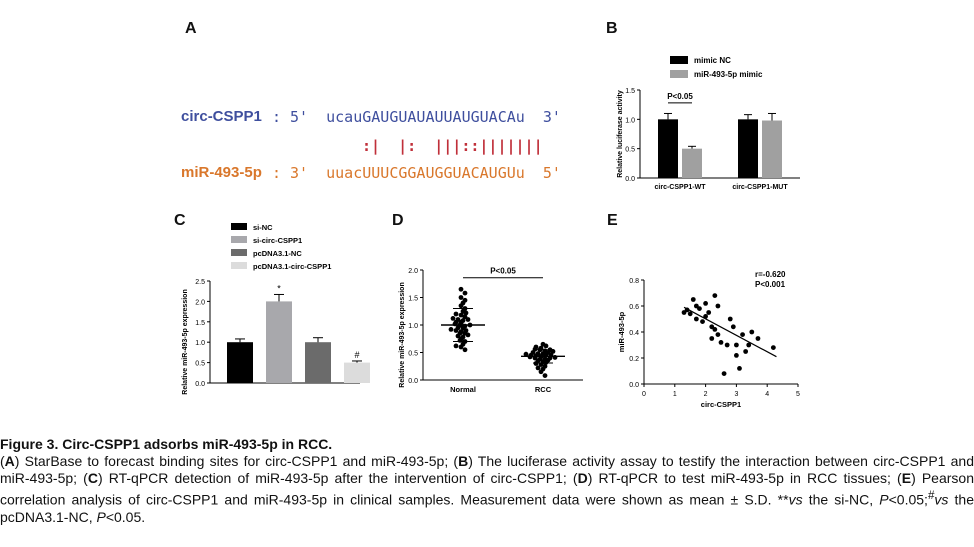 The height and width of the screenshot is (547, 974). What do you see at coordinates (712, 60) in the screenshot?
I see `legend-label: mimic NC` at bounding box center [712, 60].